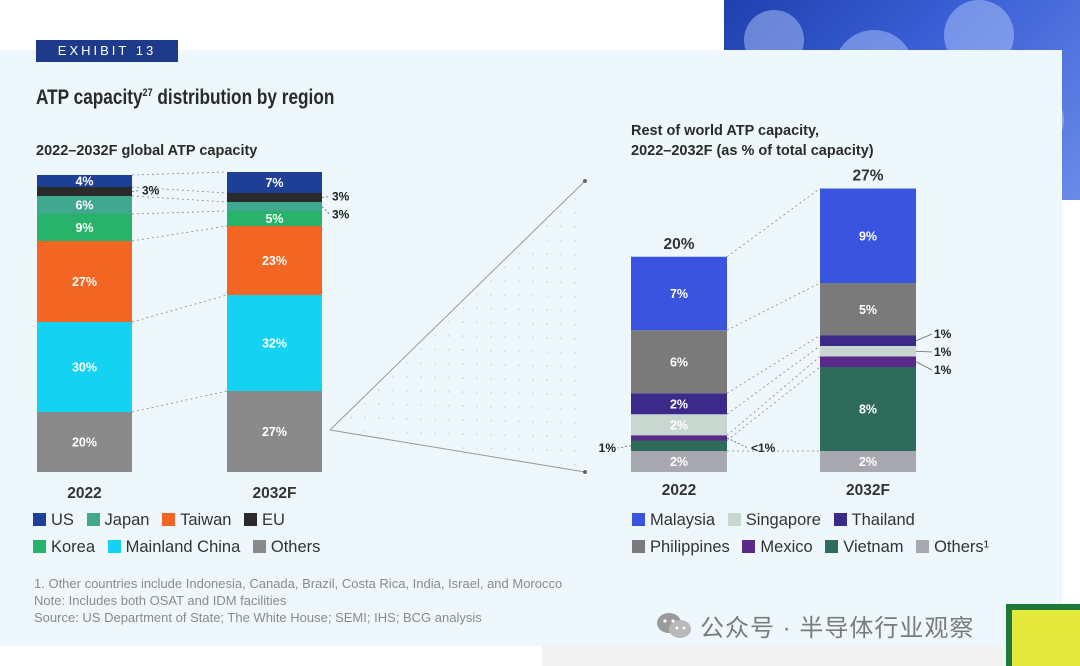 This screenshot has width=1080, height=666. What do you see at coordinates (84, 493) in the screenshot?
I see `x-tick-label-left-2022: 2022` at bounding box center [84, 493].